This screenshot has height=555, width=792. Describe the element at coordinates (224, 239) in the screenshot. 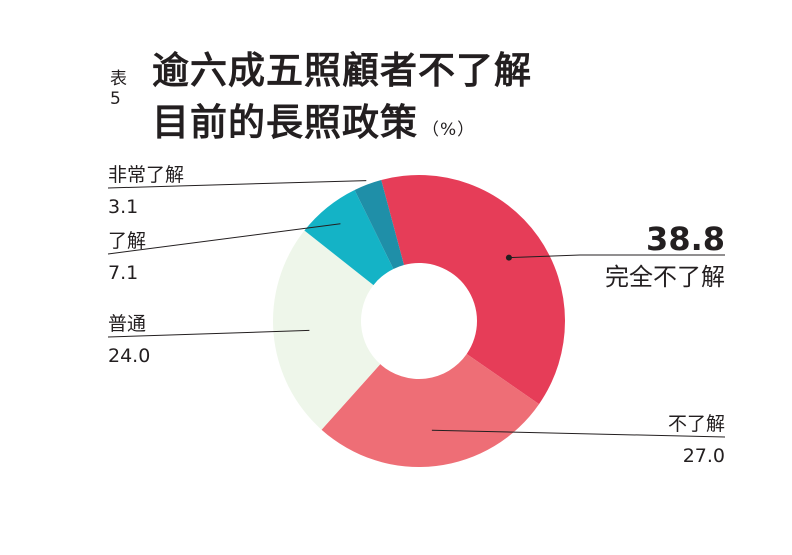

I see `leader-line-understand` at that location.